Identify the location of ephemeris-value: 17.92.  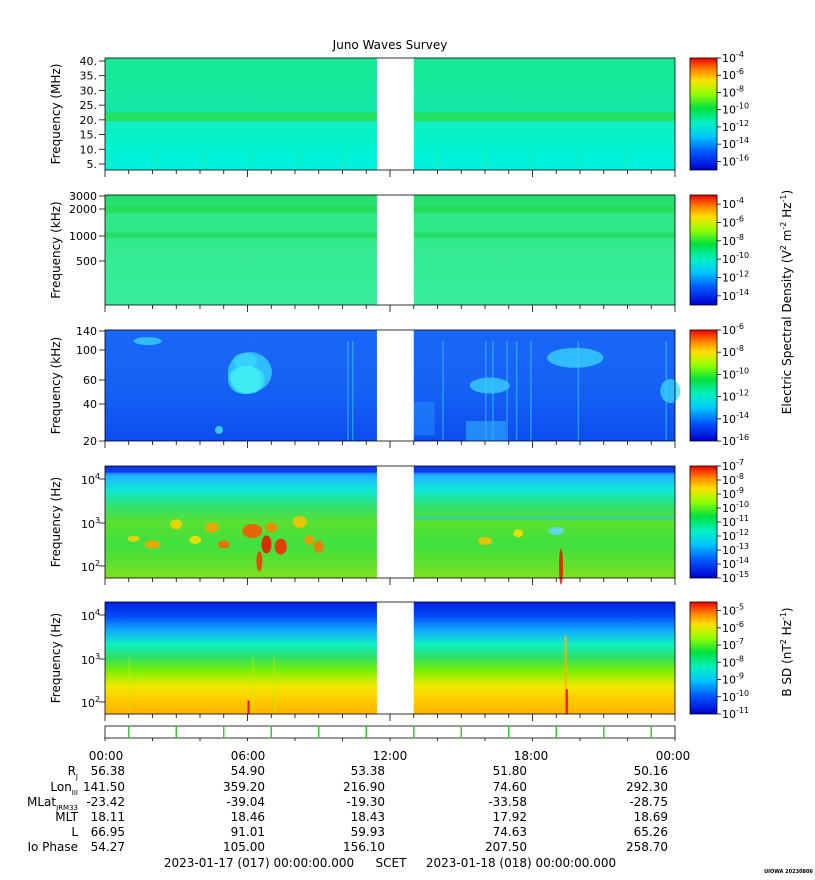
(510, 817).